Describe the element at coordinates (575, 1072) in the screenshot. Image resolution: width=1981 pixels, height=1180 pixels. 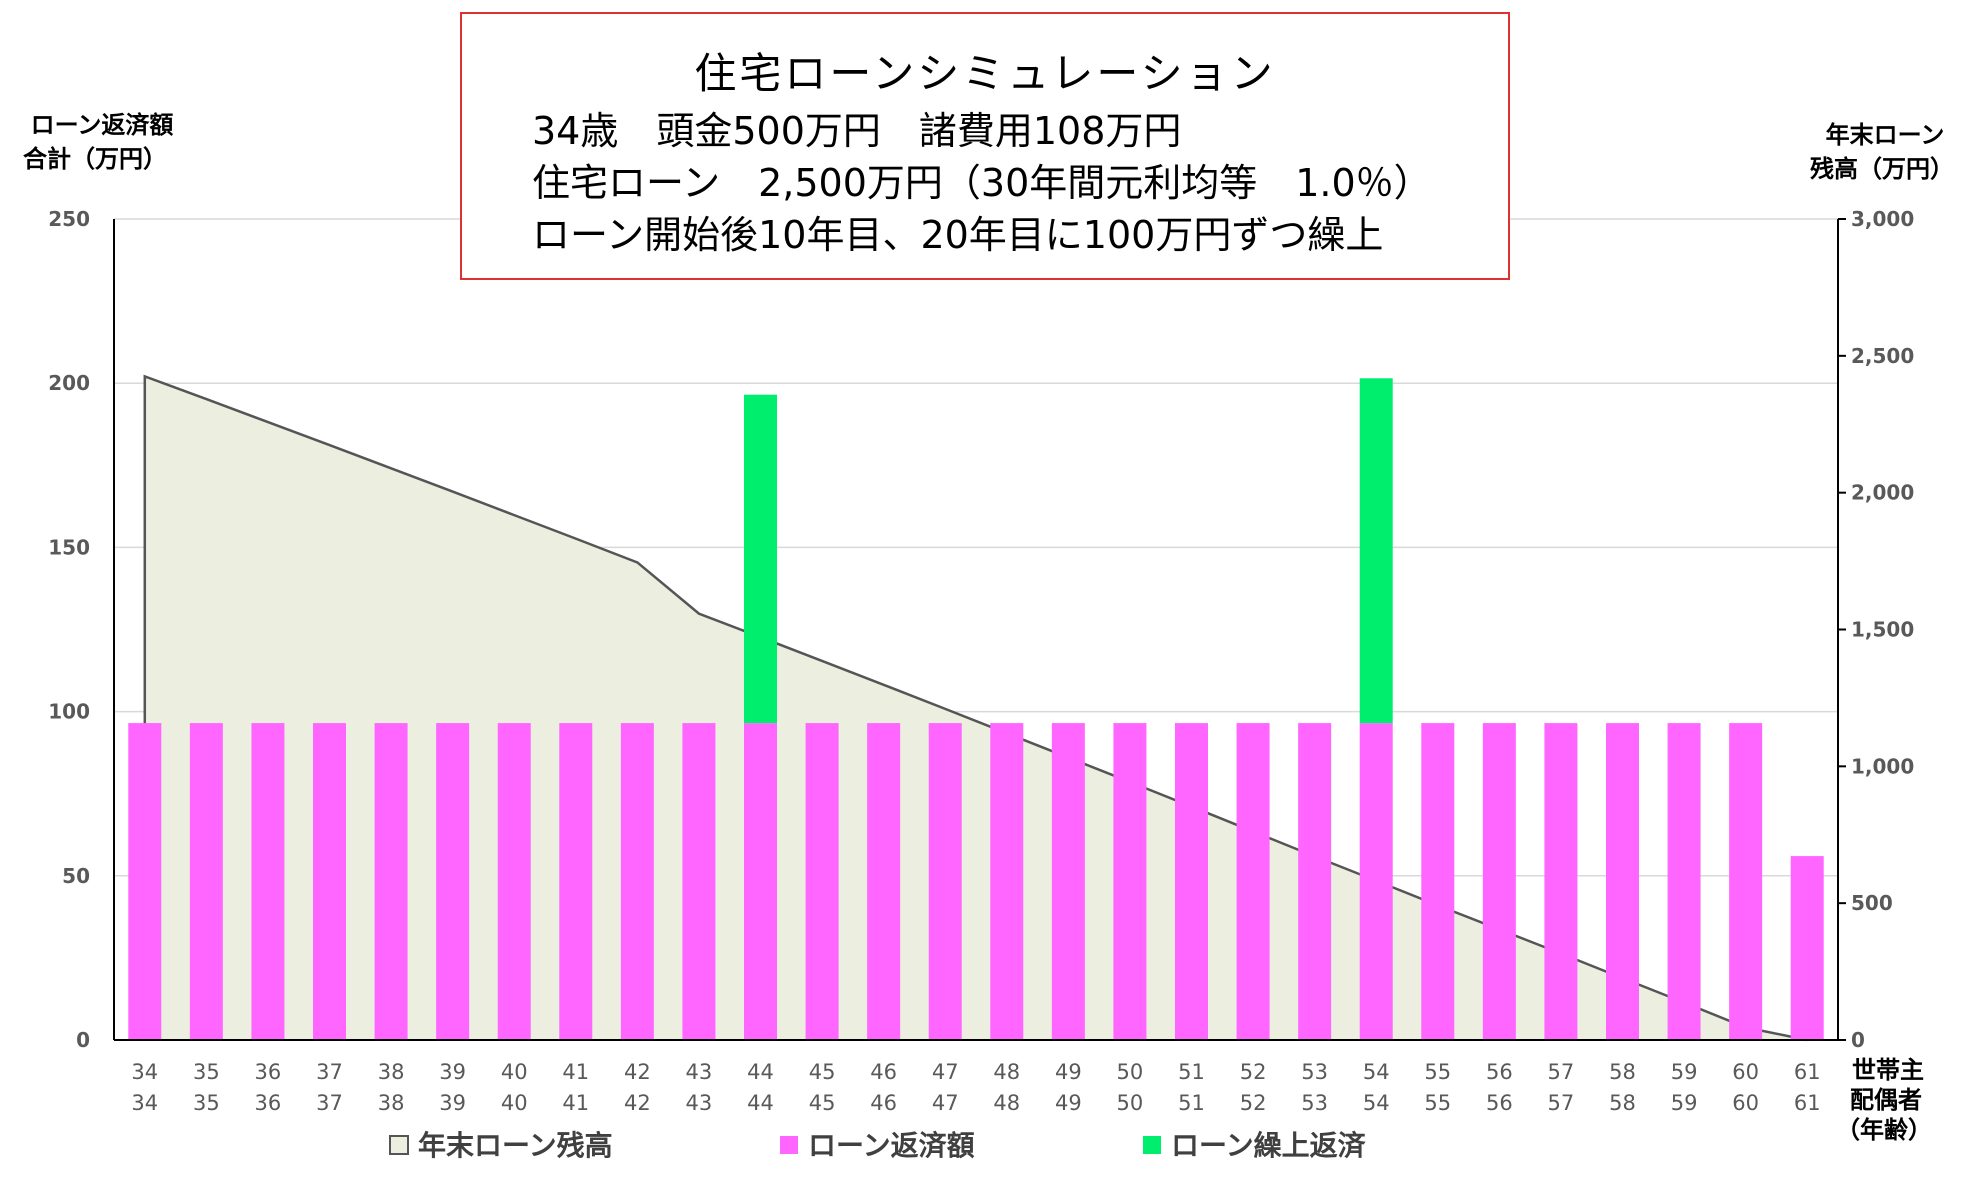
I see `x-tick-head-age: 41` at that location.